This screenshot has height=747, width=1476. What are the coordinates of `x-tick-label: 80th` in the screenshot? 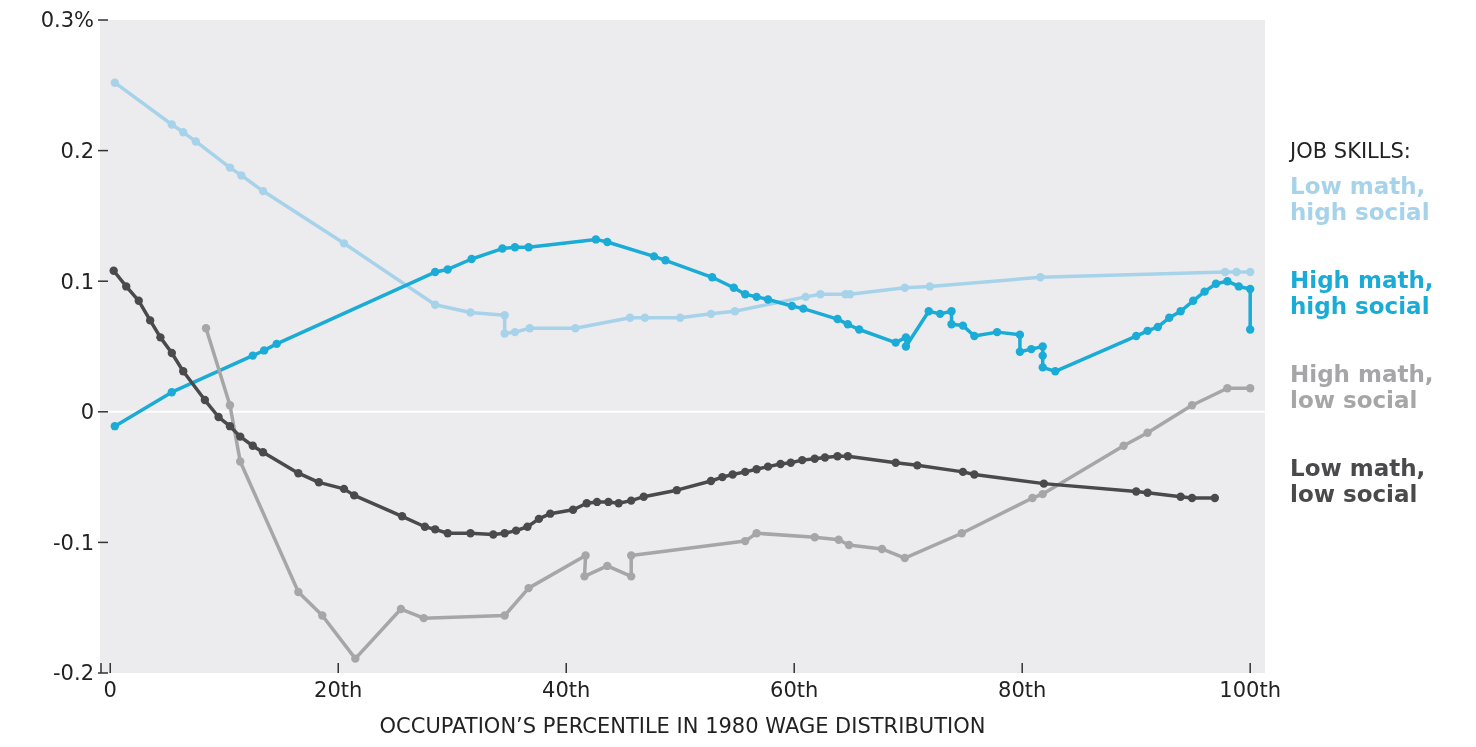 It's located at (1022, 690).